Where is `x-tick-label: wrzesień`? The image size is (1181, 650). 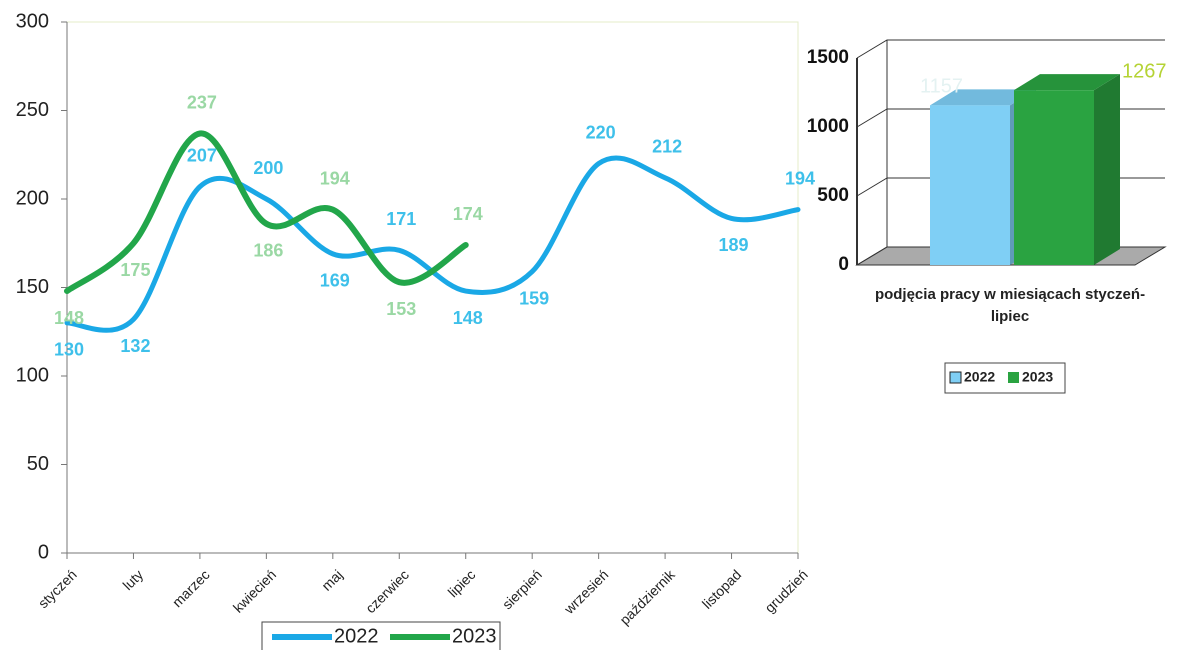 x-tick-label: wrzesień is located at coordinates (585, 591).